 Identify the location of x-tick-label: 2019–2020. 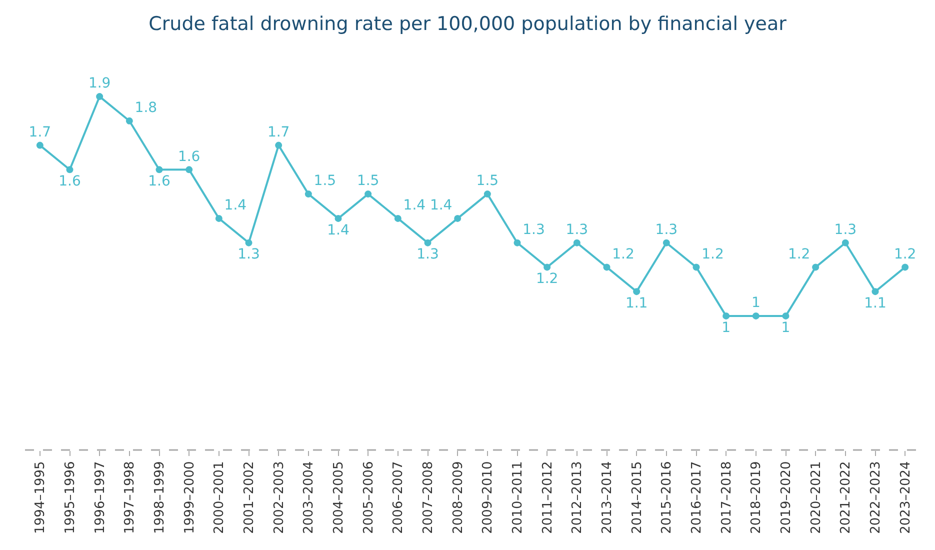
(786, 497).